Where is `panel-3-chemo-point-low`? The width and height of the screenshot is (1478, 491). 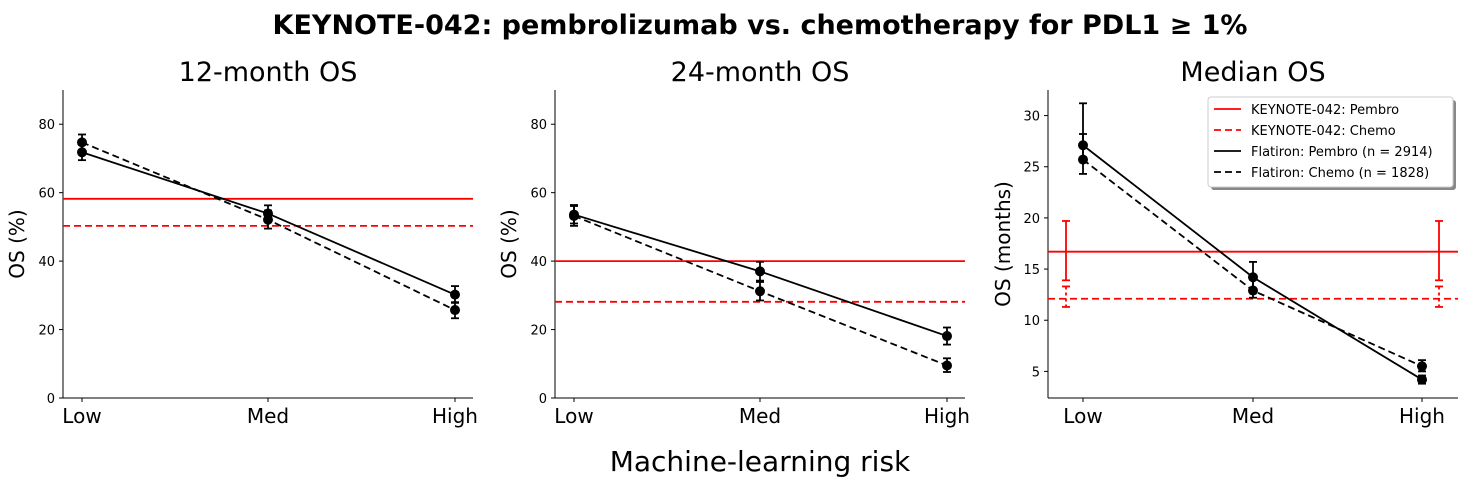 panel-3-chemo-point-low is located at coordinates (1083, 159).